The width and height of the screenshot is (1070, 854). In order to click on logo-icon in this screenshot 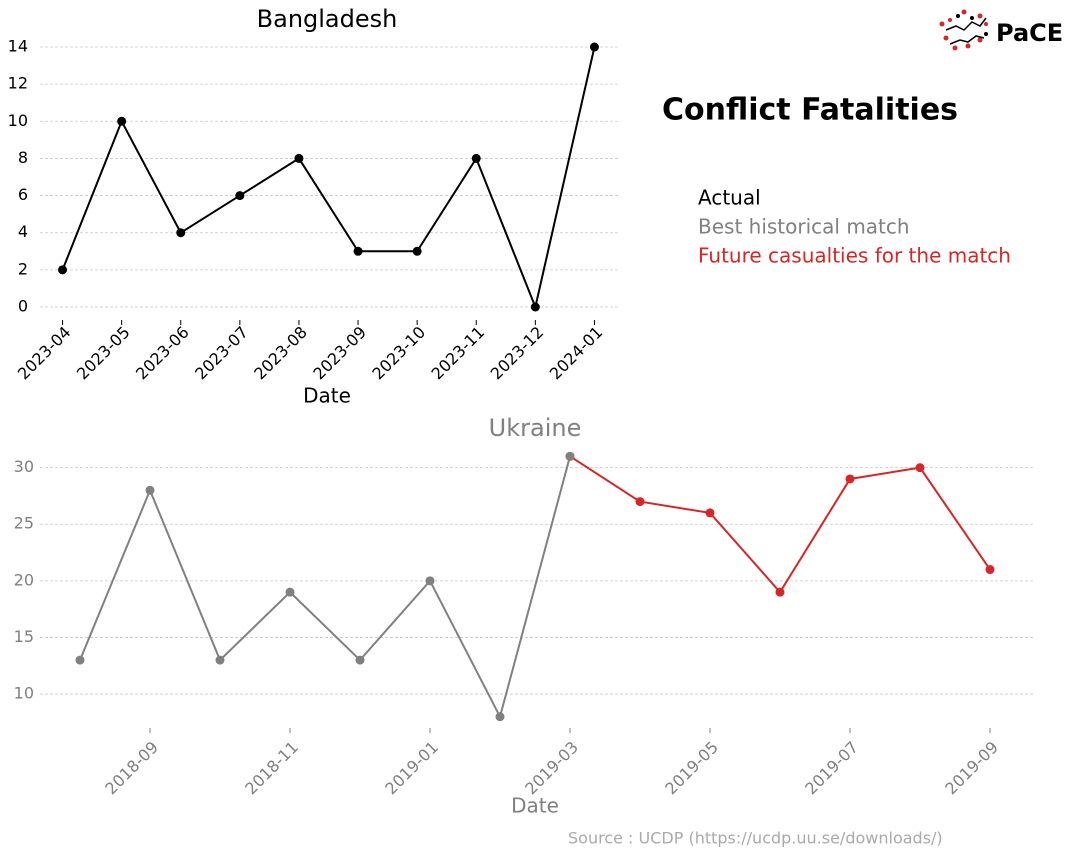, I will do `click(963, 30)`.